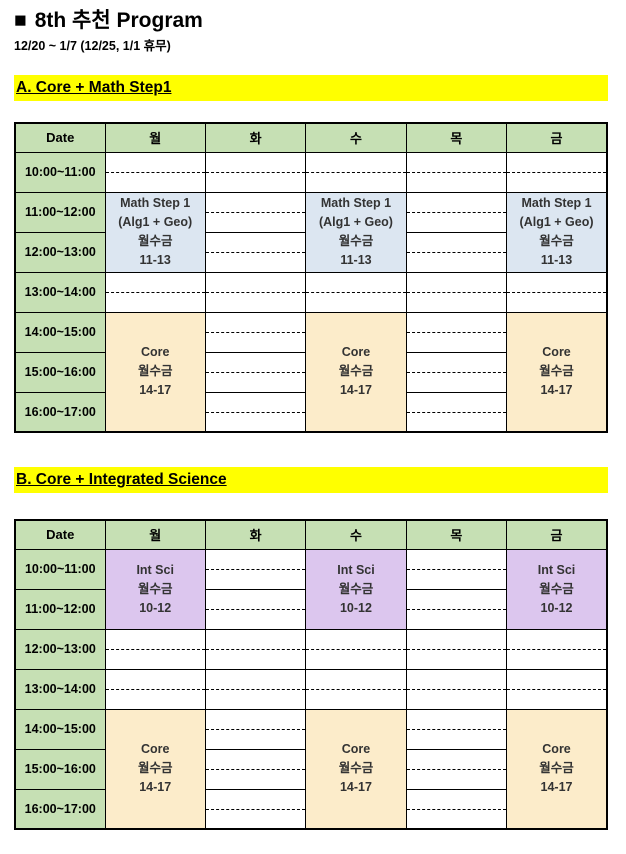  I want to click on math-step1-cell-wed: Math Step 1 (Alg1 + Geo) 월수금 11-13, so click(356, 232).